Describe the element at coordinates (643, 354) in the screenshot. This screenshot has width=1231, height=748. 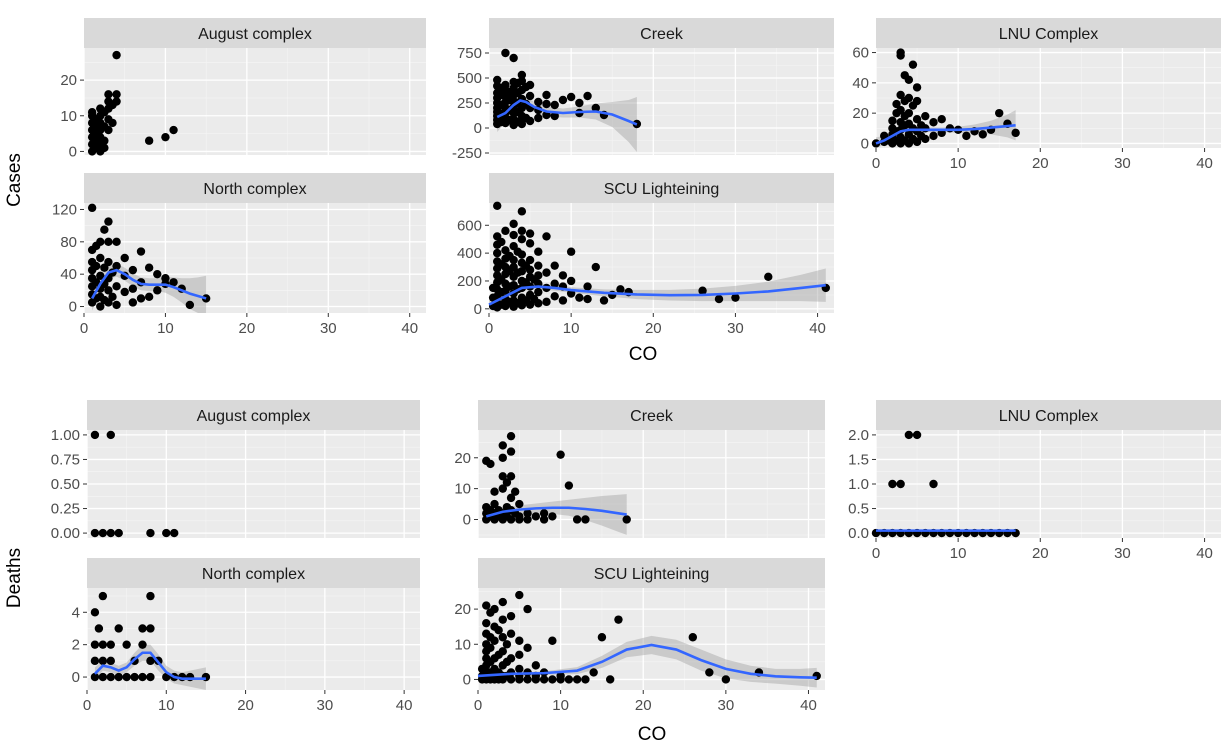
I see `cases-x-axis-title: CO` at that location.